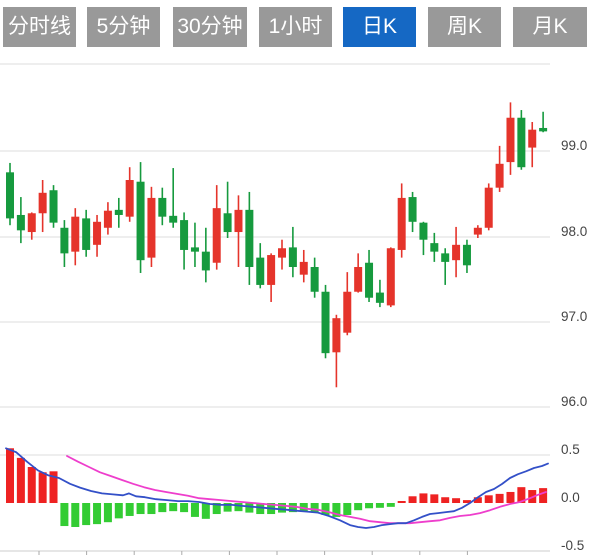 Image resolution: width=601 pixels, height=555 pixels. What do you see at coordinates (306, 490) in the screenshot?
I see `dea-line` at bounding box center [306, 490].